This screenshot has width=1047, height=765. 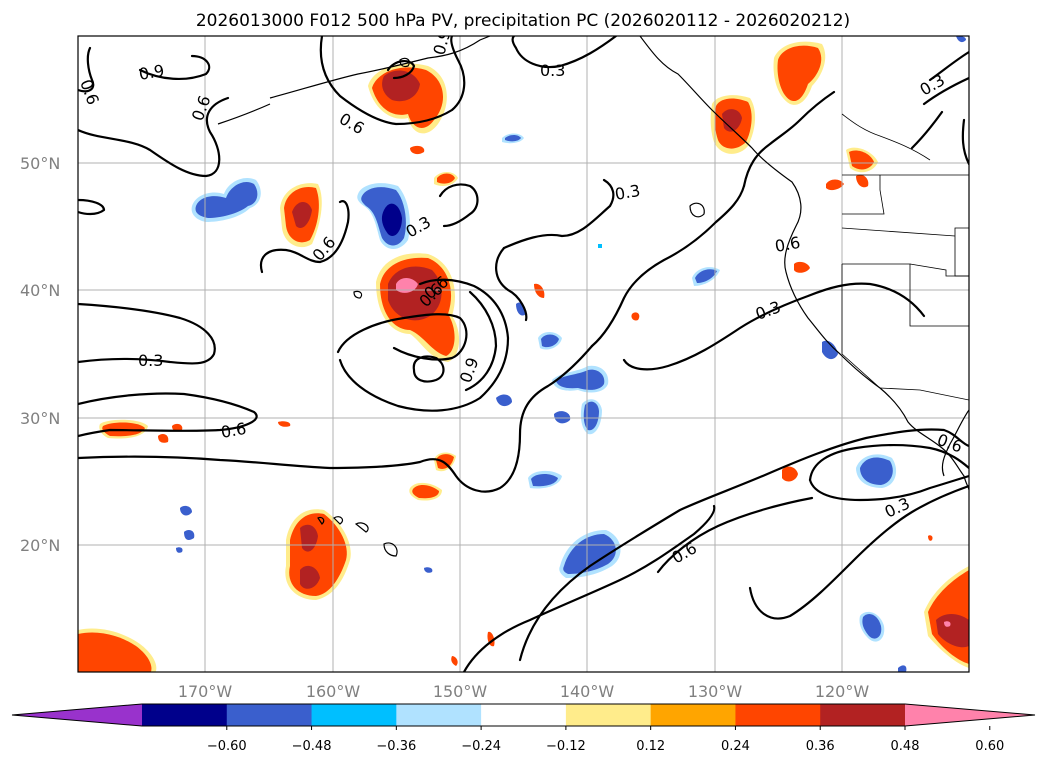 What do you see at coordinates (820, 746) in the screenshot?
I see `colorbar-tick-label: 0.36` at bounding box center [820, 746].